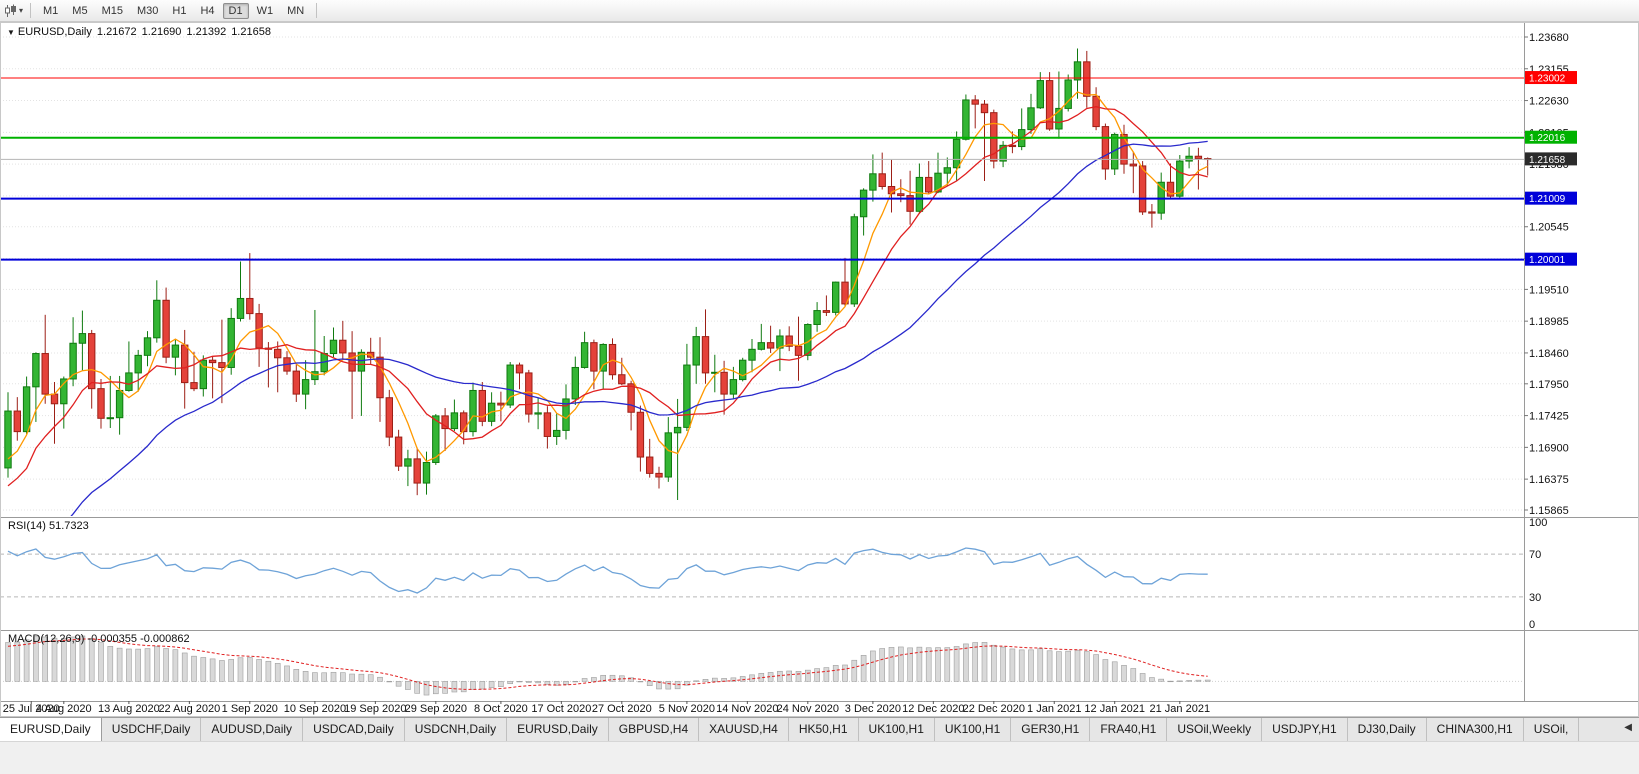 The height and width of the screenshot is (774, 1639). Describe the element at coordinates (179, 10) in the screenshot. I see `timeframe-button-h1: H1` at that location.